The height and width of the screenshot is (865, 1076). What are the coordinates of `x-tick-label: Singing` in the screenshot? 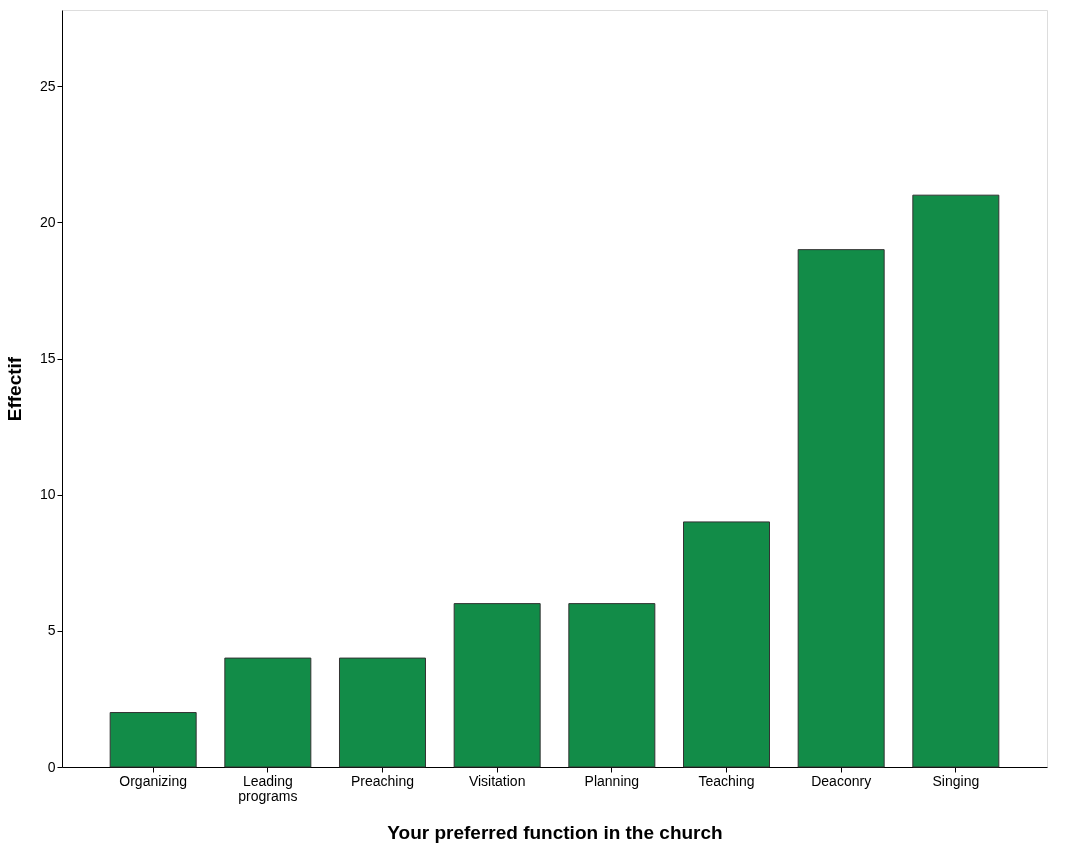 It's located at (956, 780).